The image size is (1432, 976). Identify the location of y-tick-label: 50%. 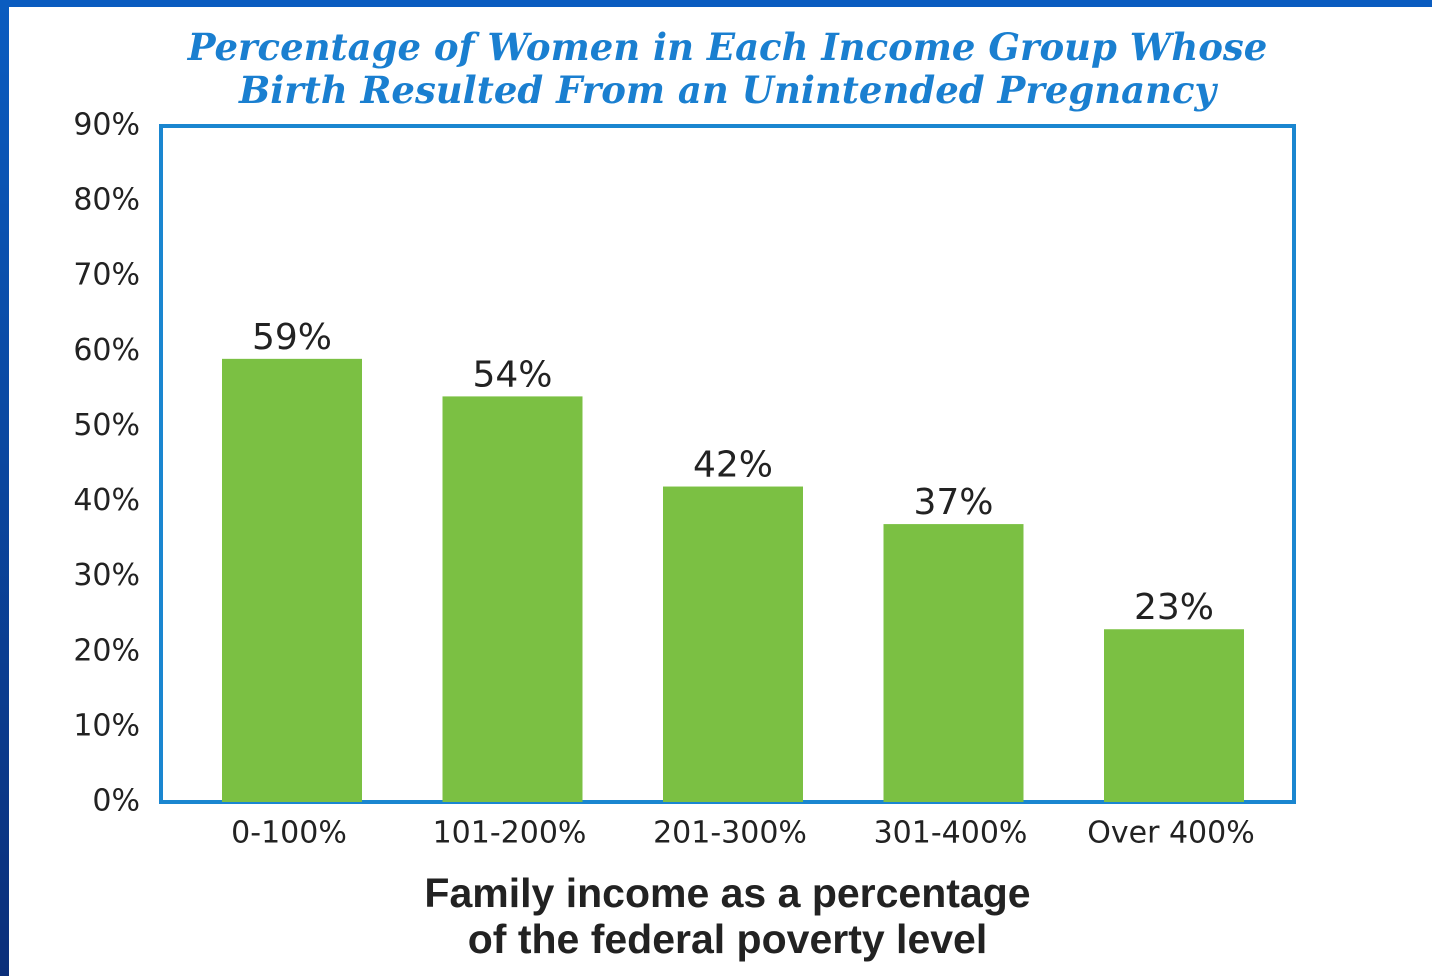
(106, 425).